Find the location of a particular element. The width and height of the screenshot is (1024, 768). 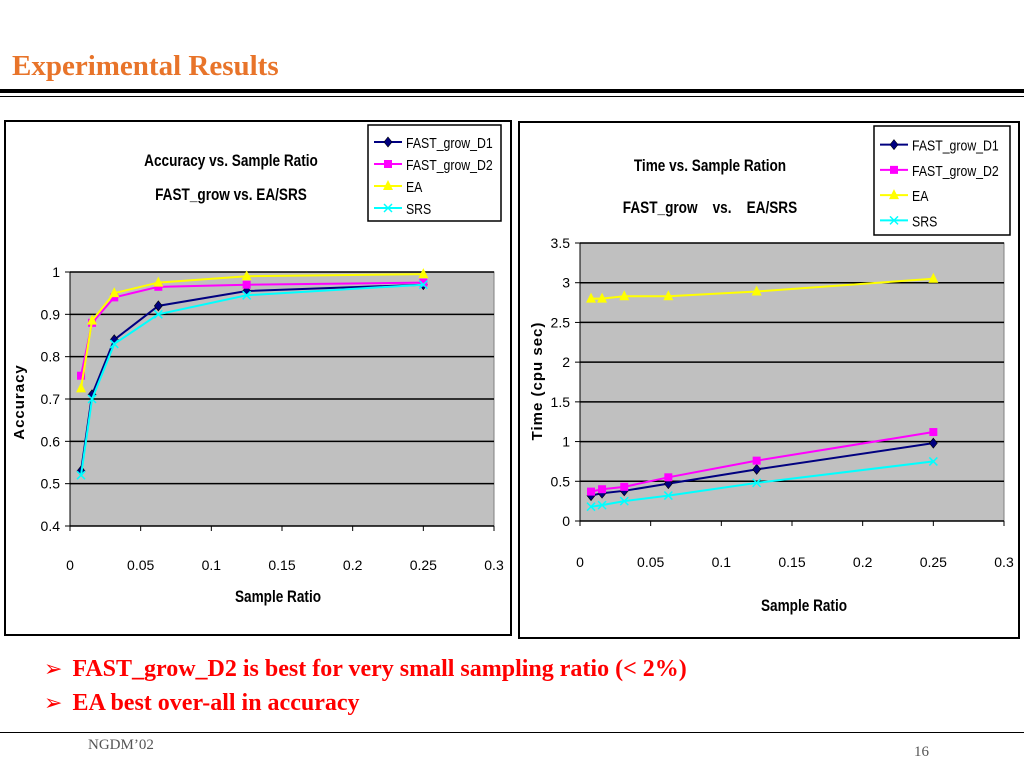

legend-item: FAST_grow_D1 is located at coordinates (433, 143).